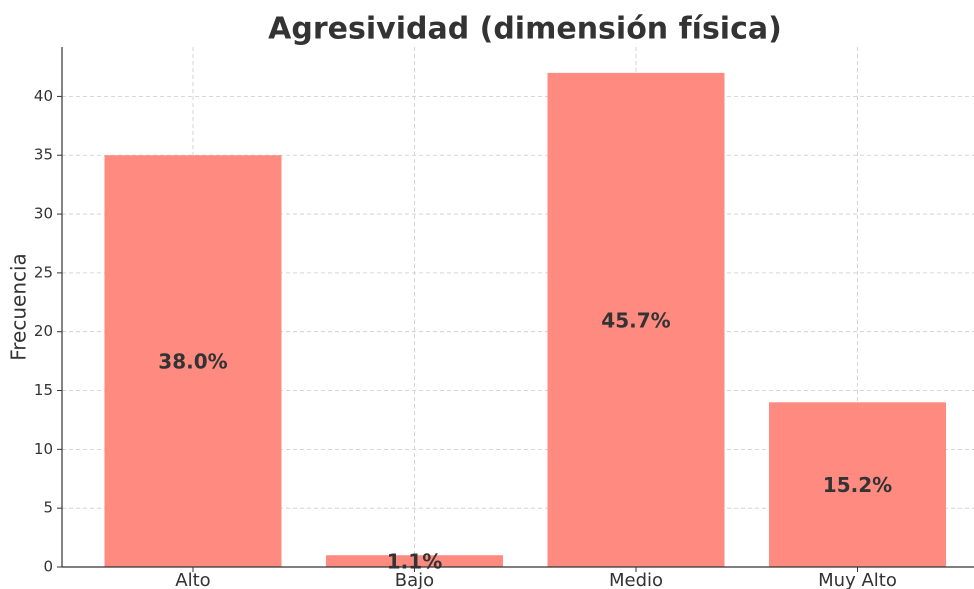 This screenshot has height=589, width=974. I want to click on y-tick-label: 40, so click(43, 96).